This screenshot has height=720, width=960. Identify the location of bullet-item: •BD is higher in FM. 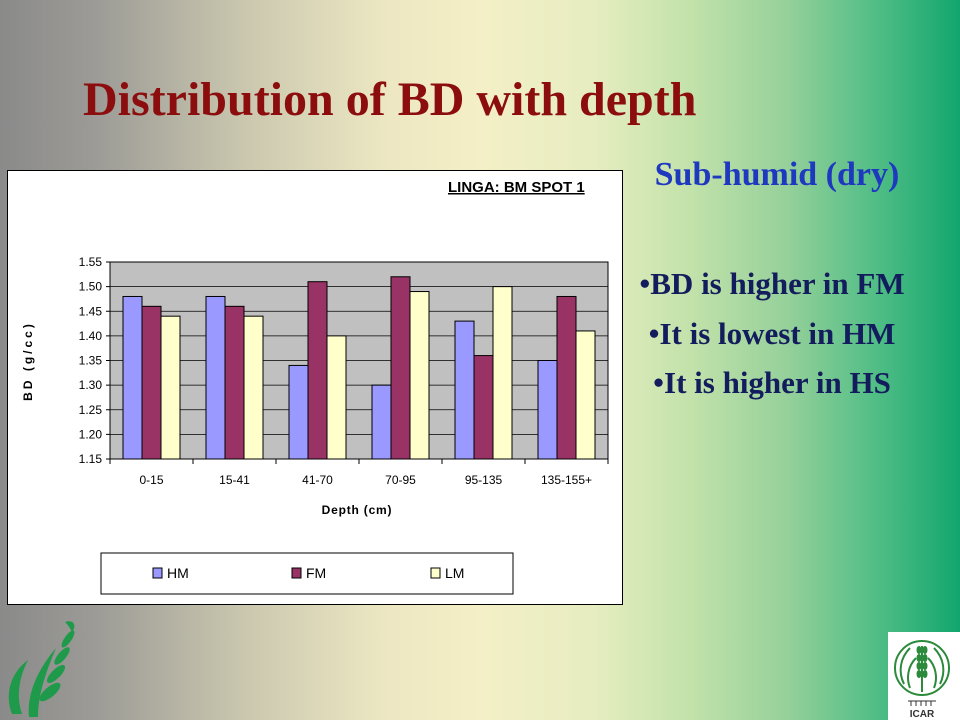
(772, 293).